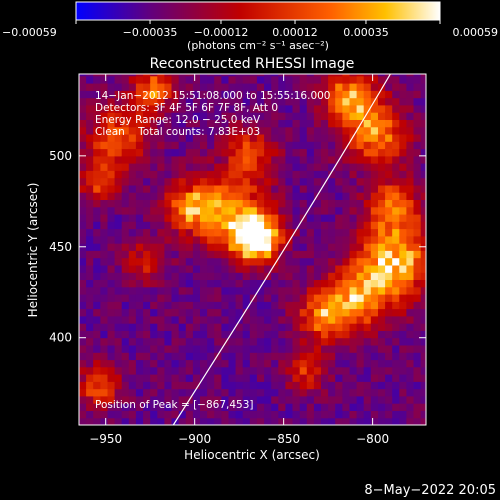  Describe the element at coordinates (258, 11) in the screenshot. I see `colorbar` at that location.